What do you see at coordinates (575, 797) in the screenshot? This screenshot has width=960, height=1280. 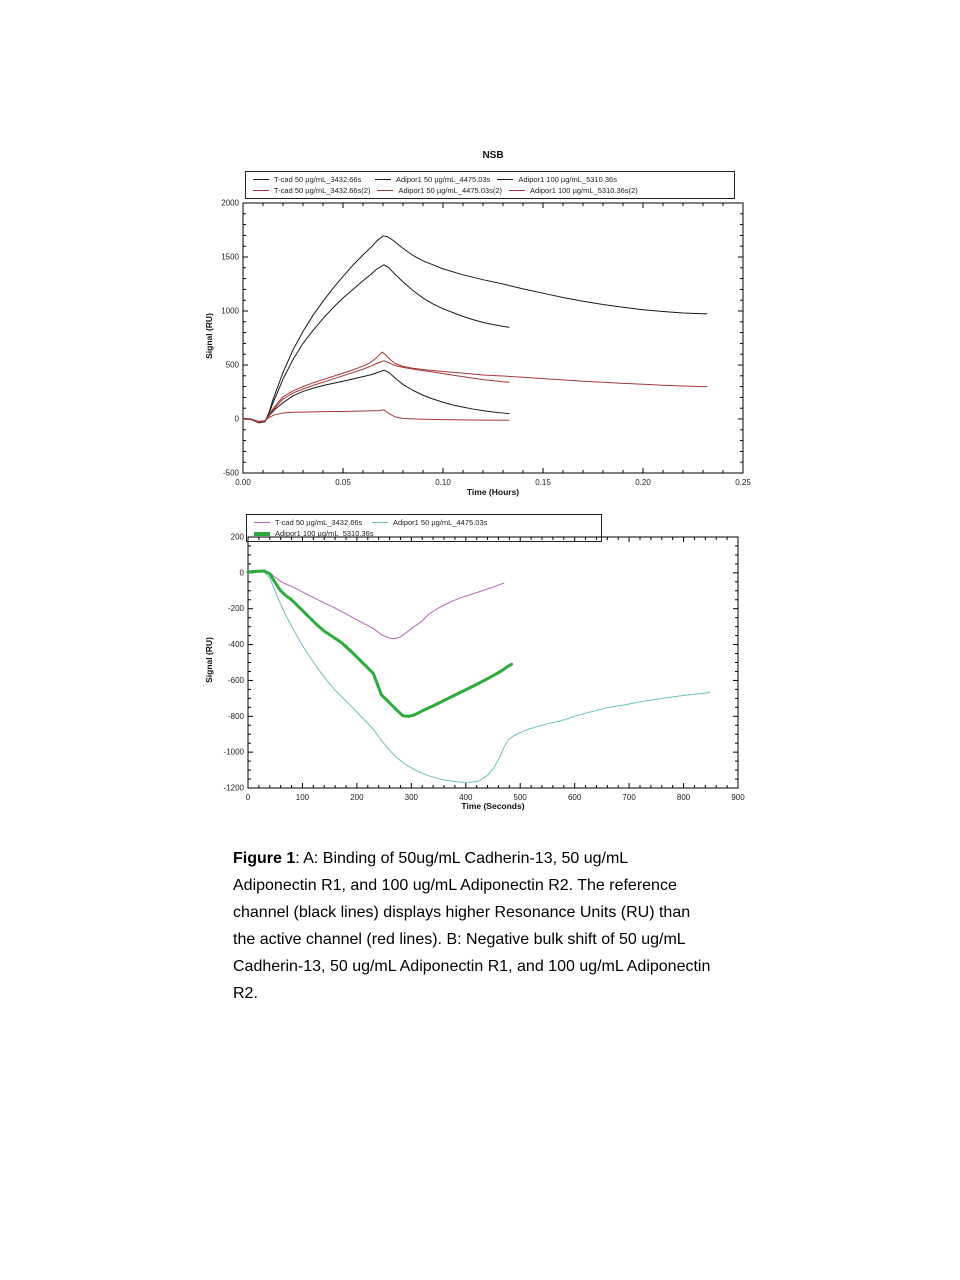 I see `x-tick-label: 600` at bounding box center [575, 797].